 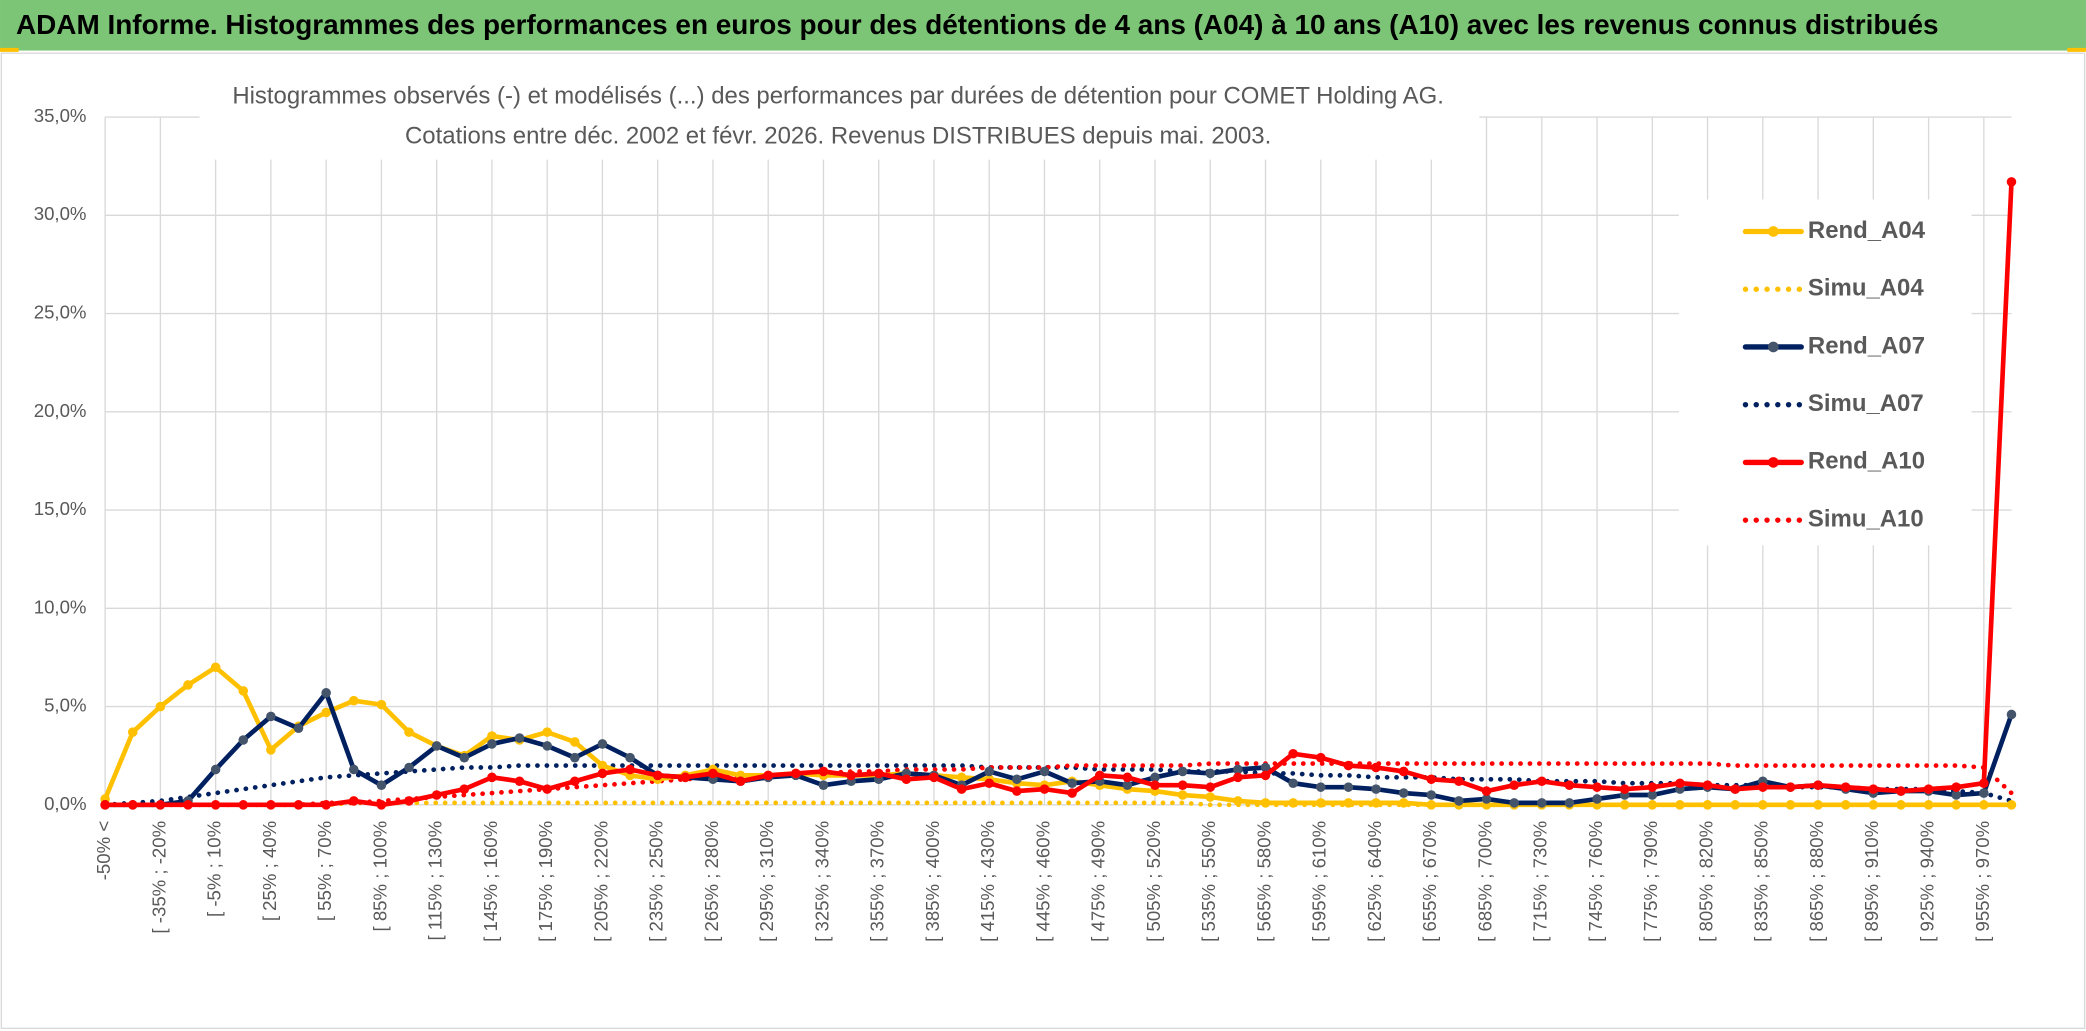 I want to click on x-tick-label: [ 535% ; 550%, so click(x=1208, y=881).